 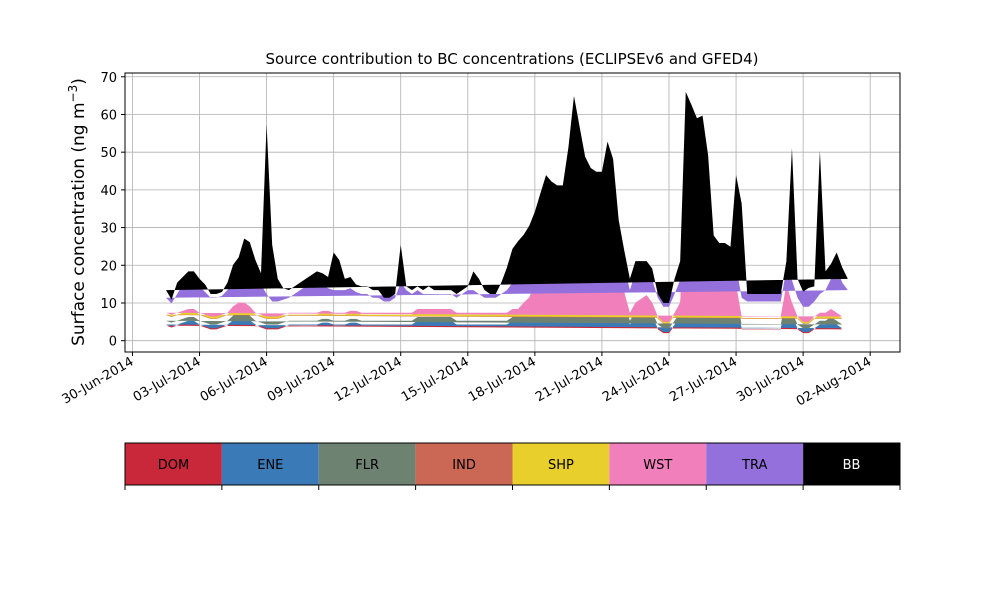 I want to click on legend-label-shp: SHP, so click(x=561, y=465).